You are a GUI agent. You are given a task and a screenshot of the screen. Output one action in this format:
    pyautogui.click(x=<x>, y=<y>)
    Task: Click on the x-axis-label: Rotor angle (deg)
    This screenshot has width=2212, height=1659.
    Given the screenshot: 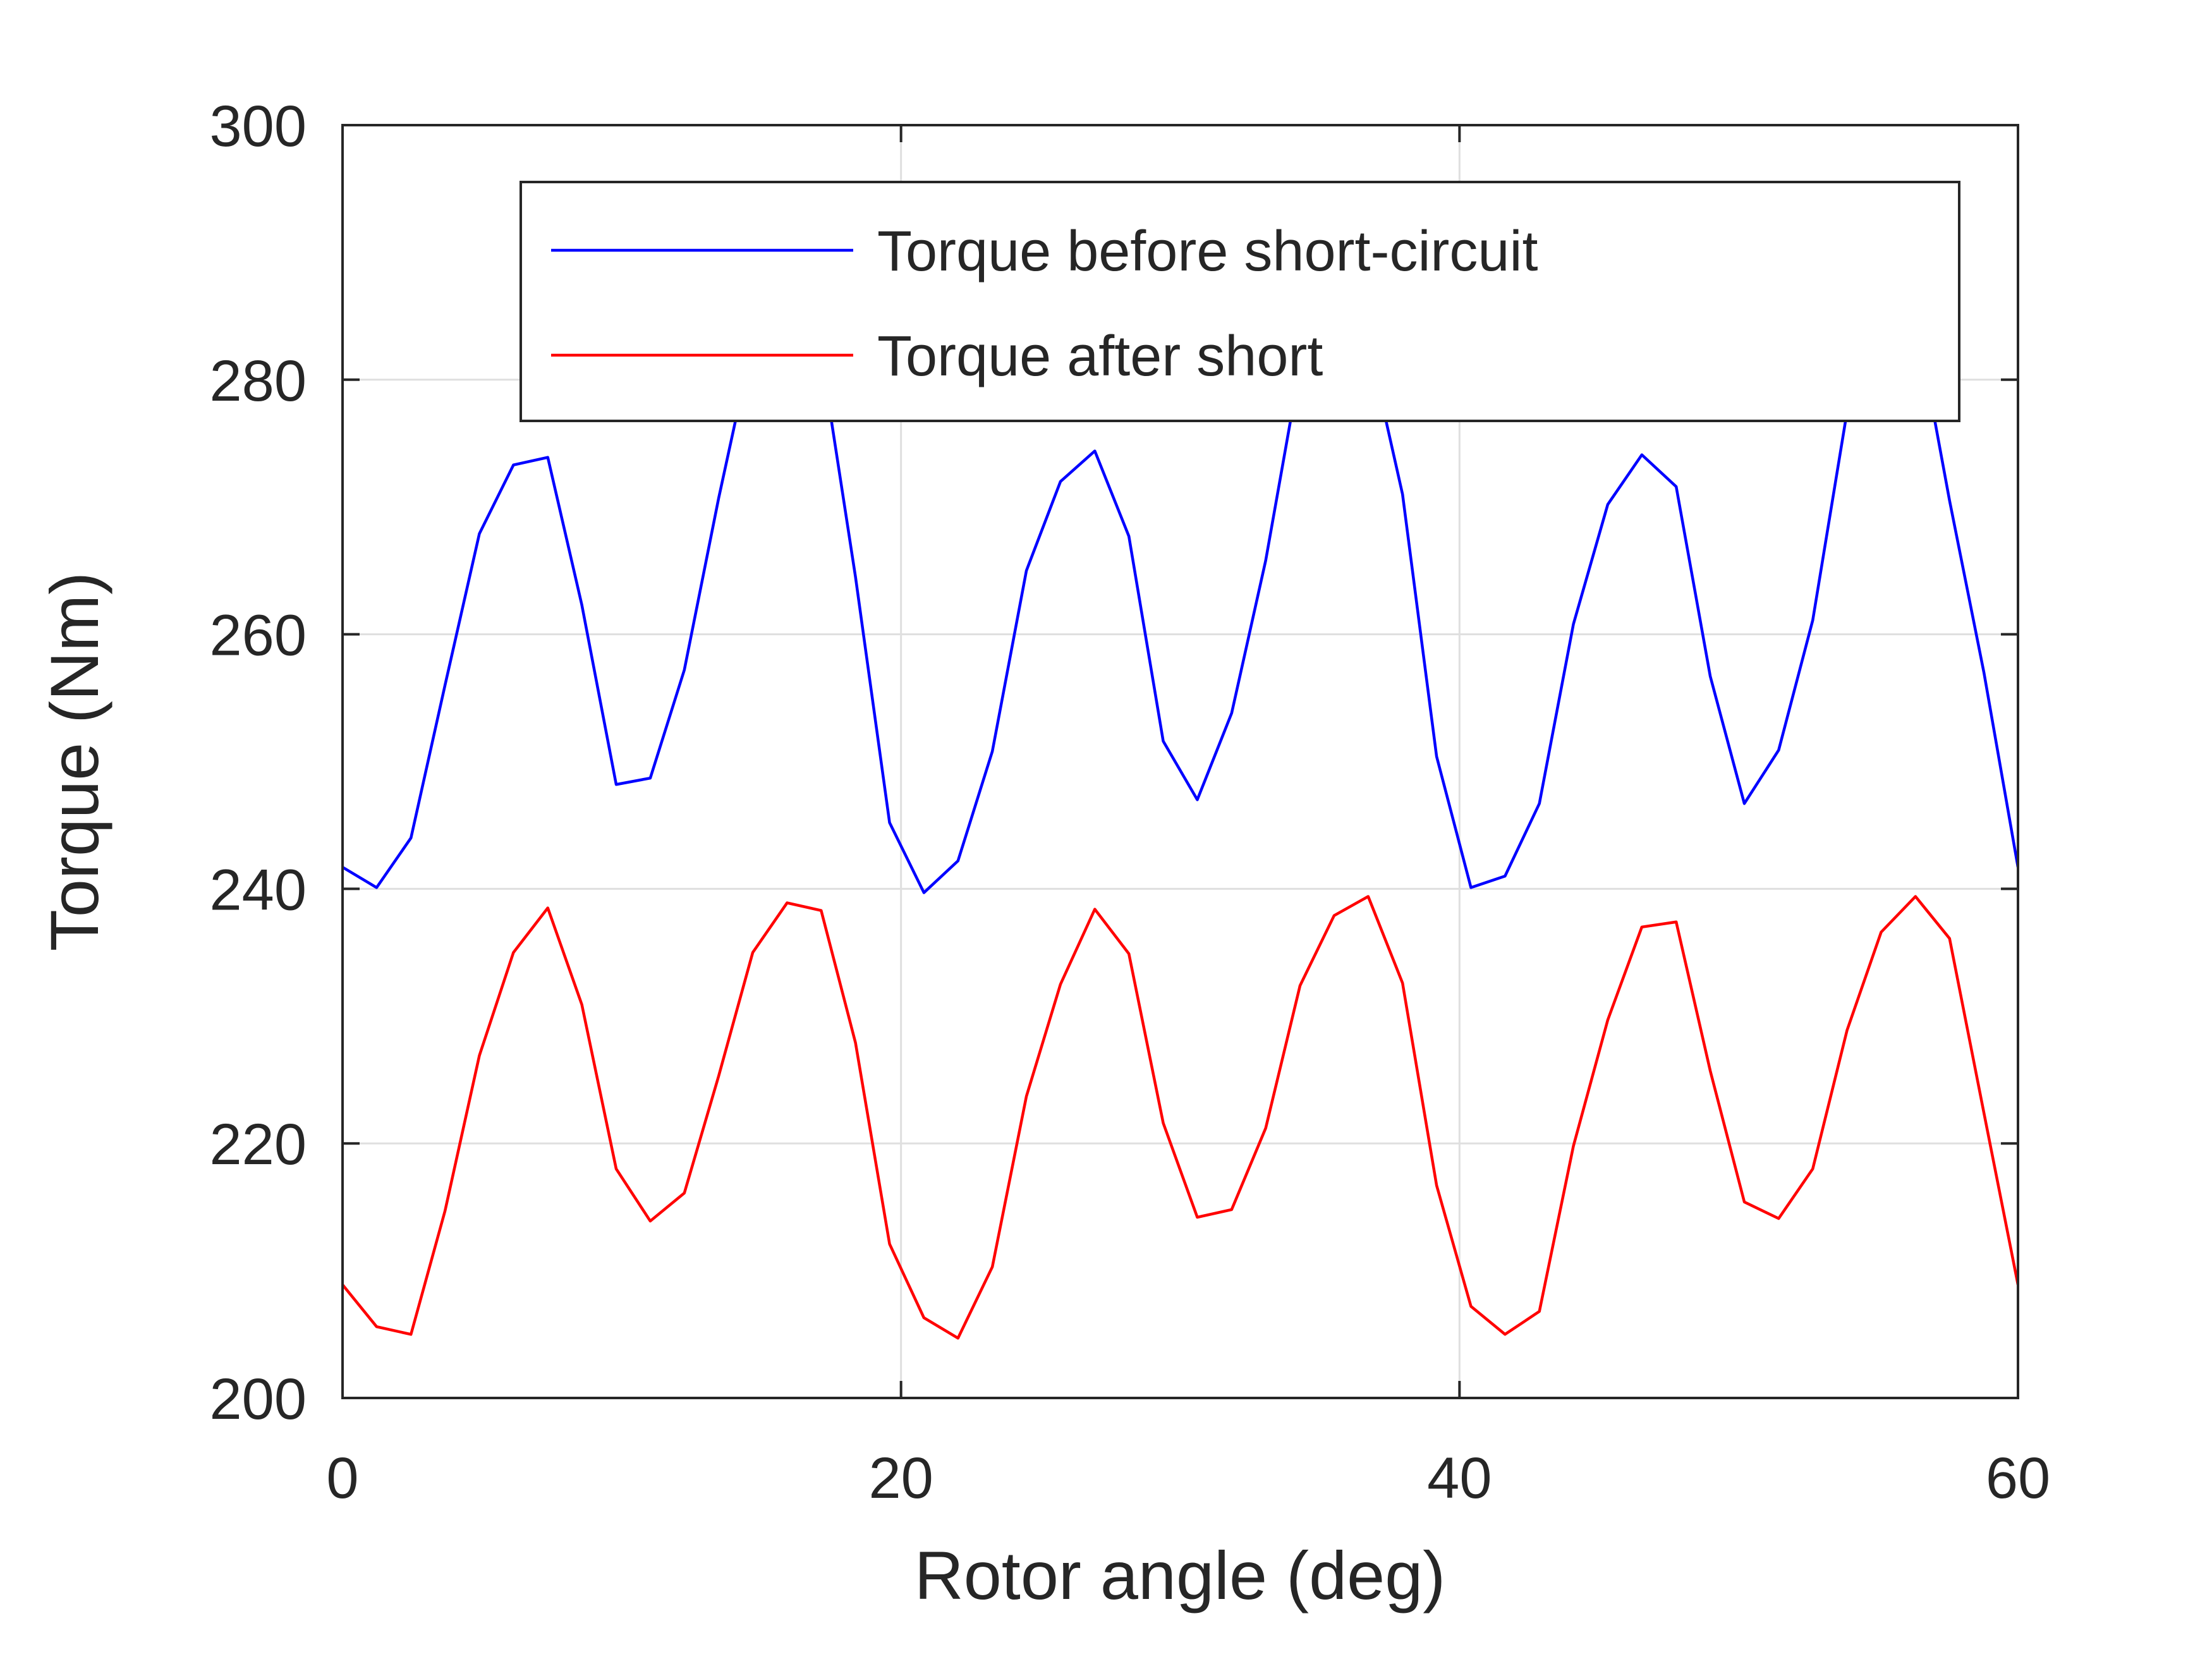 What is the action you would take?
    pyautogui.click(x=1180, y=1575)
    